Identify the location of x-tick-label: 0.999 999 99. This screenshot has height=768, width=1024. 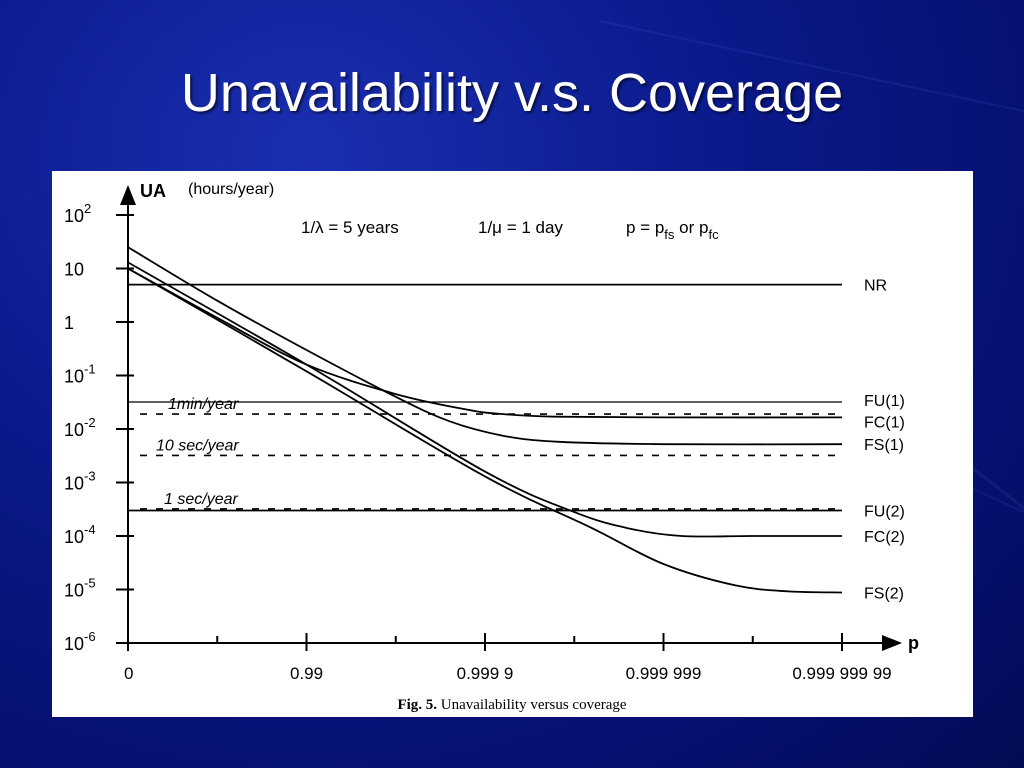
(841, 673).